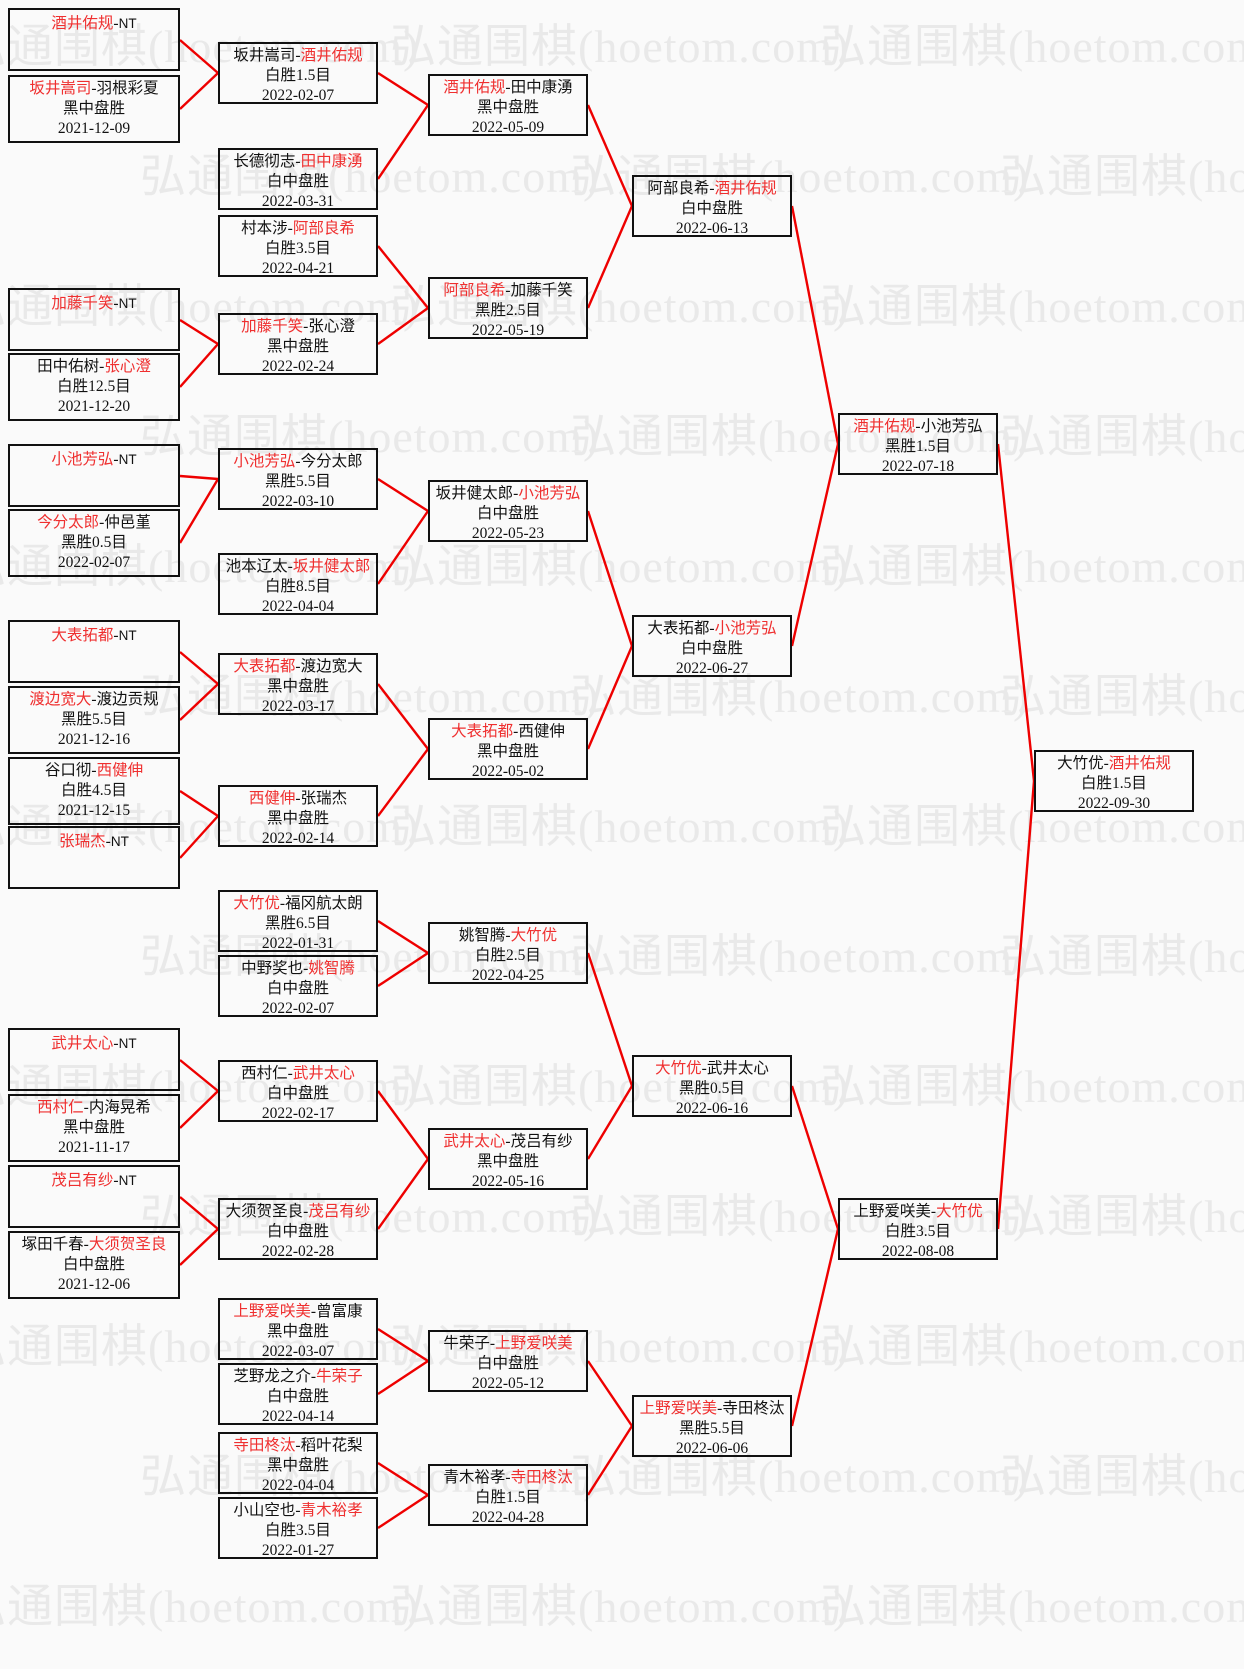 The image size is (1244, 1669). What do you see at coordinates (94, 1196) in the screenshot?
I see `match-box-r1_13: 茂吕有纱-NT` at bounding box center [94, 1196].